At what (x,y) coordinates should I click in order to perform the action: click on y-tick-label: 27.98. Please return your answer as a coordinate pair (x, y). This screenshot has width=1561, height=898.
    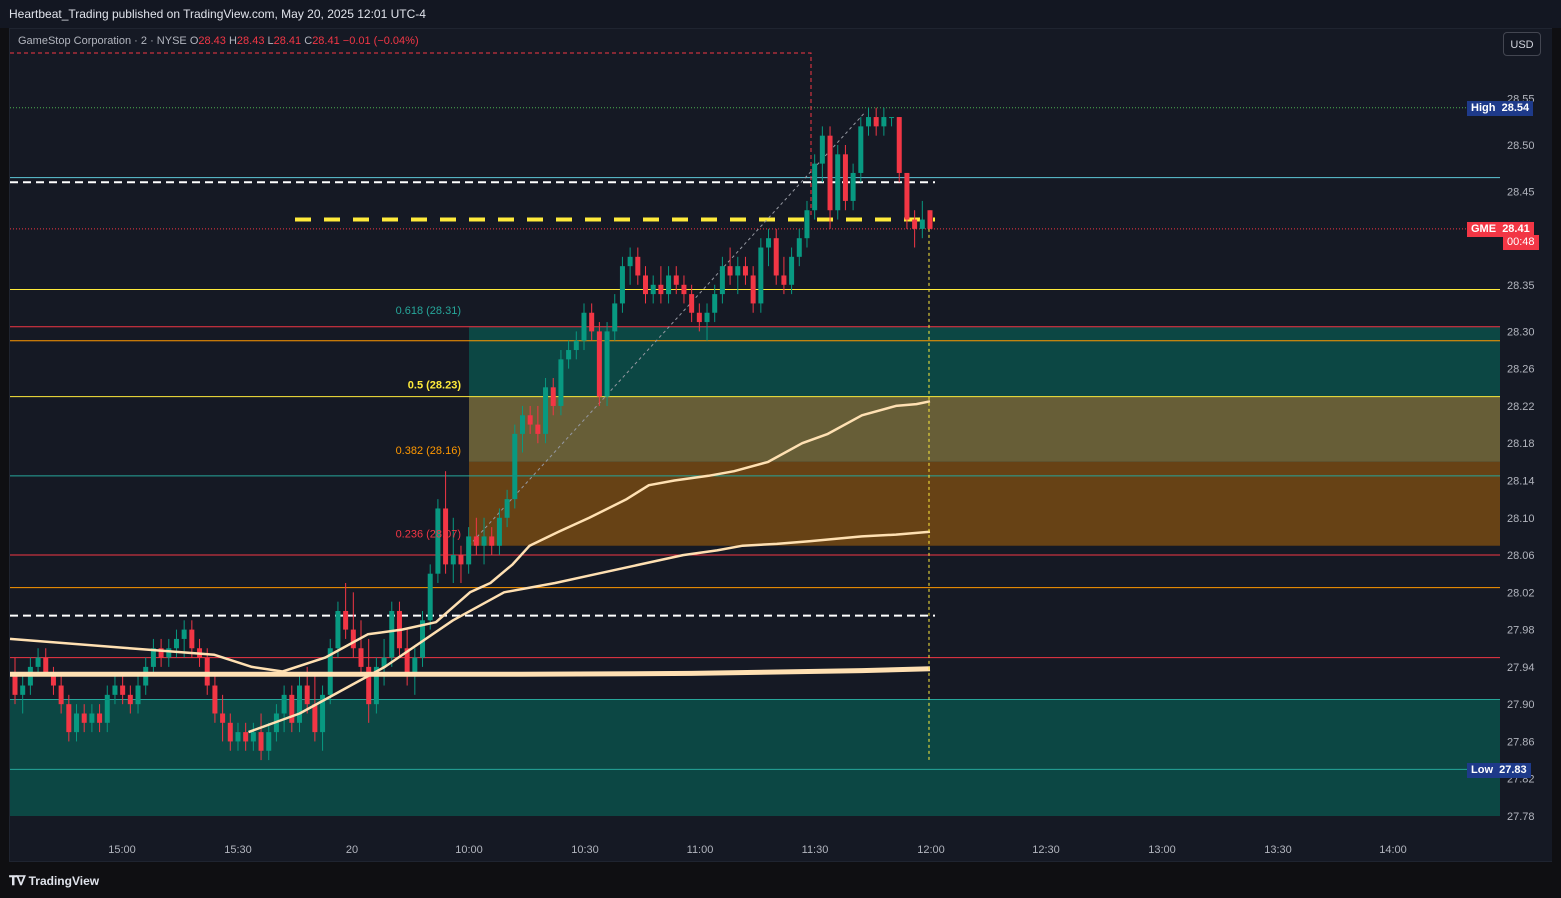
    Looking at the image, I should click on (1521, 631).